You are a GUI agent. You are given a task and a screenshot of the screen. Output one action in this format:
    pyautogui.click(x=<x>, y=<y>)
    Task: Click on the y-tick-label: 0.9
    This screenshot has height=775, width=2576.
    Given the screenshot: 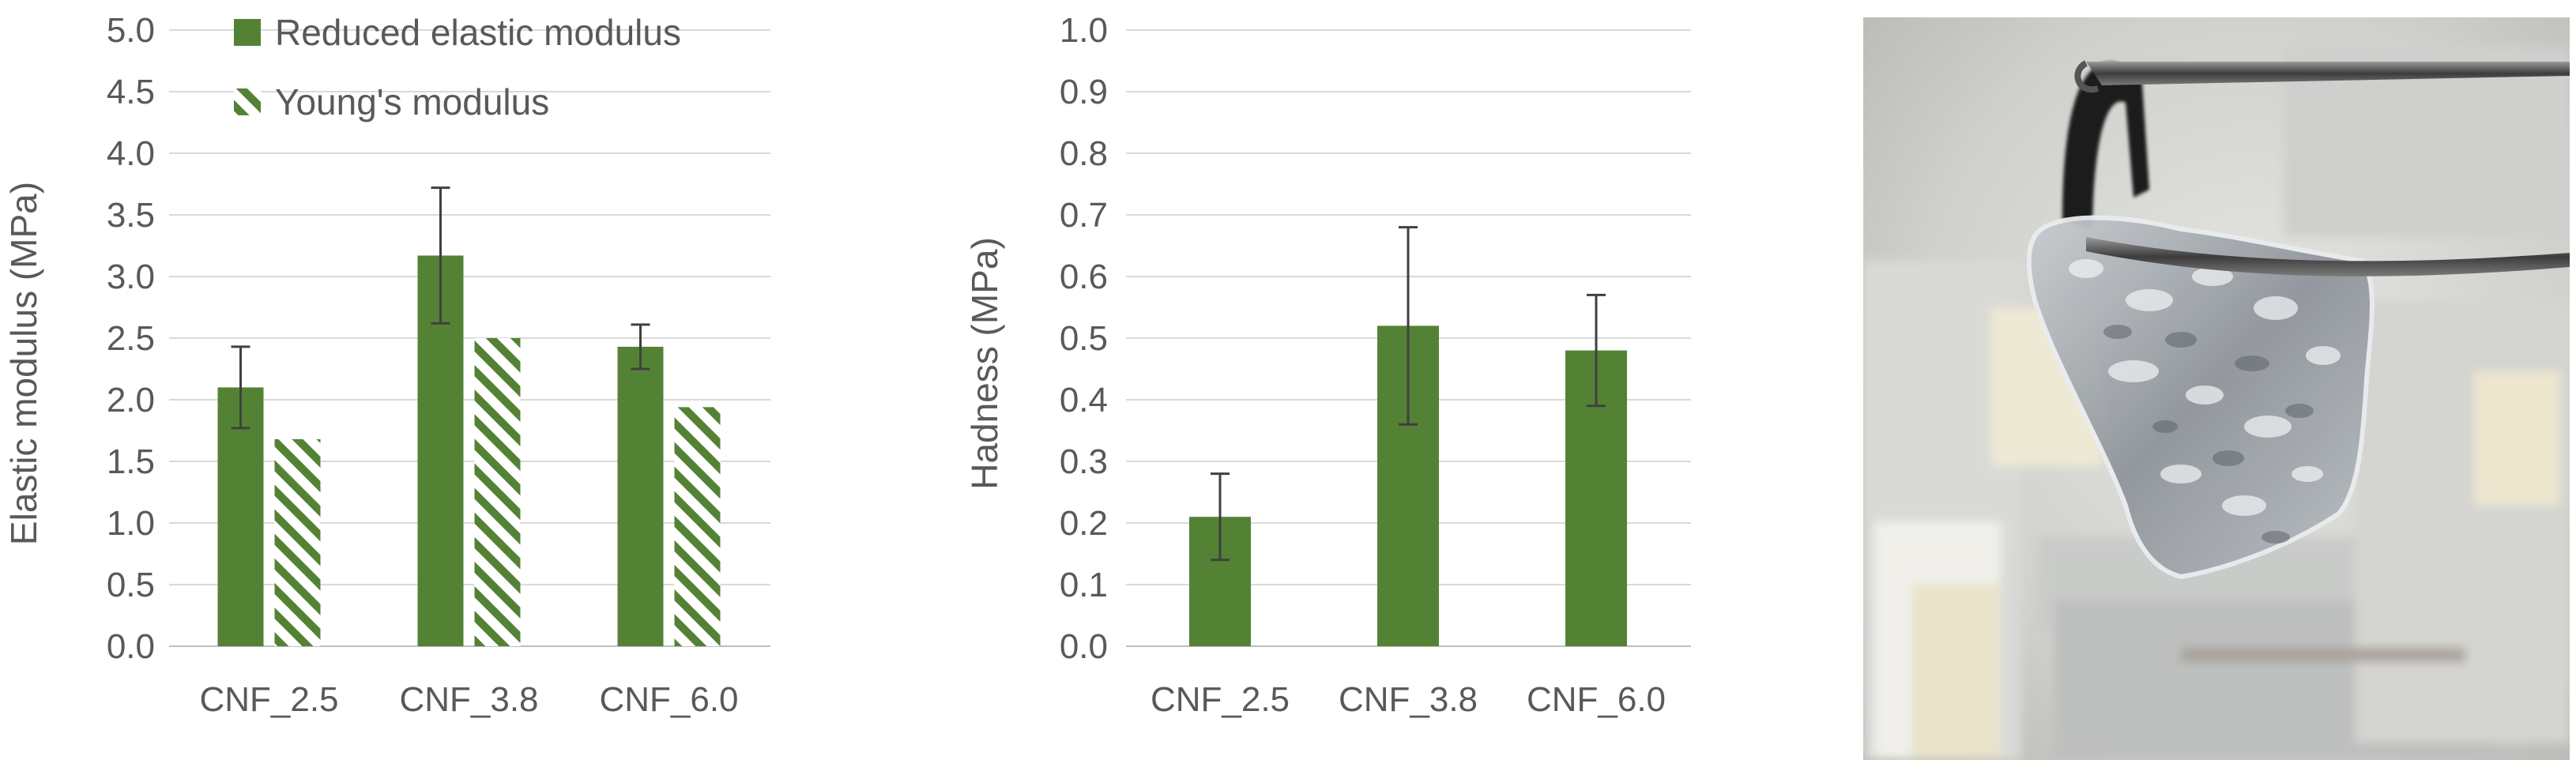 What is the action you would take?
    pyautogui.click(x=1084, y=92)
    